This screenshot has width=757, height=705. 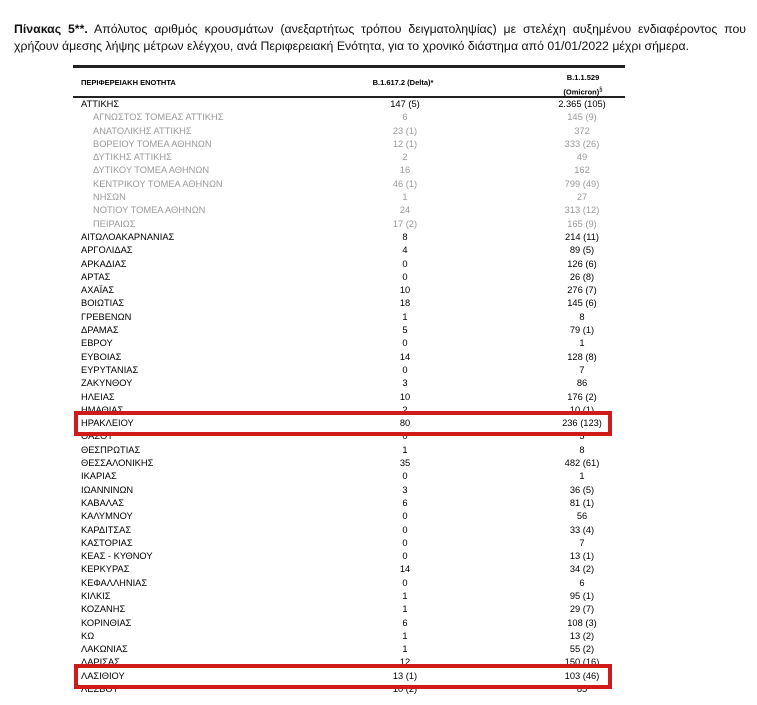 I want to click on table-row: ΛΑΡΙΣΑΣ 12 150 (16), so click(x=349, y=662).